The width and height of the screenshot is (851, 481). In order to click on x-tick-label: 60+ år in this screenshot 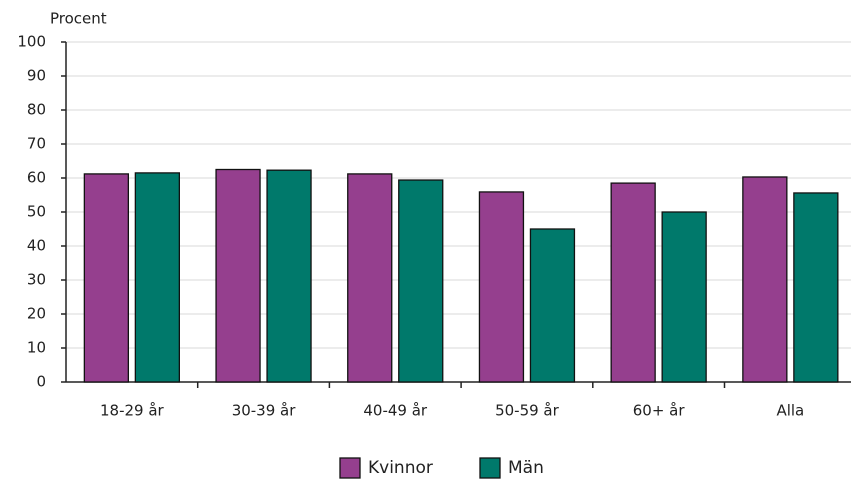, I will do `click(659, 411)`.